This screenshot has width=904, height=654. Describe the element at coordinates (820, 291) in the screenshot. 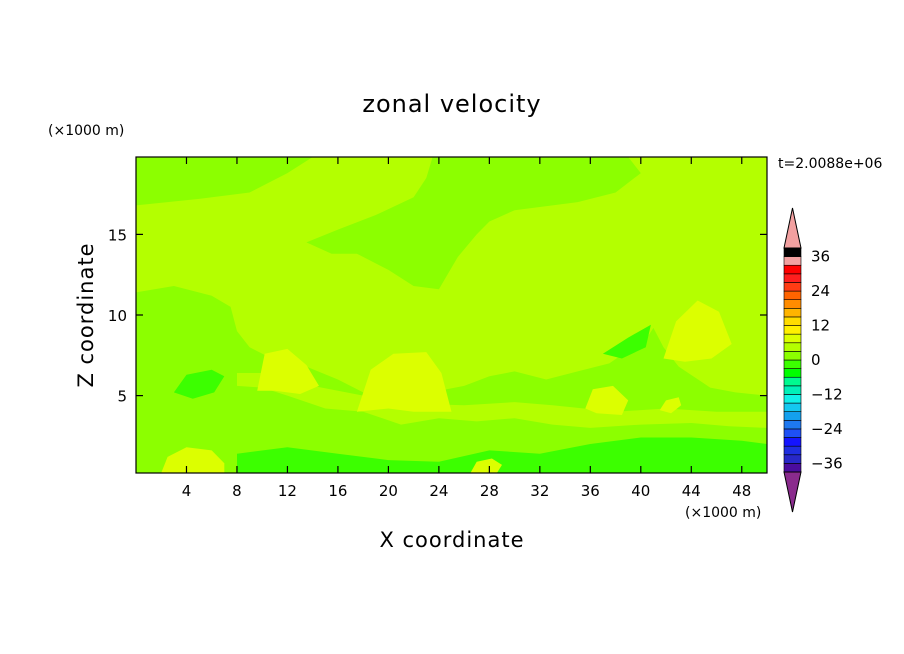

I see `colorbar-tick-label: 24` at that location.